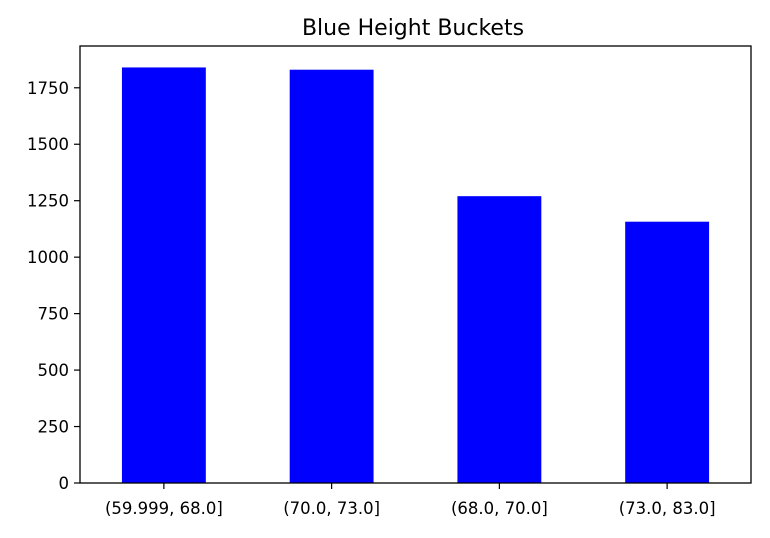  Describe the element at coordinates (54, 370) in the screenshot. I see `y-tick-label-2: 500` at that location.